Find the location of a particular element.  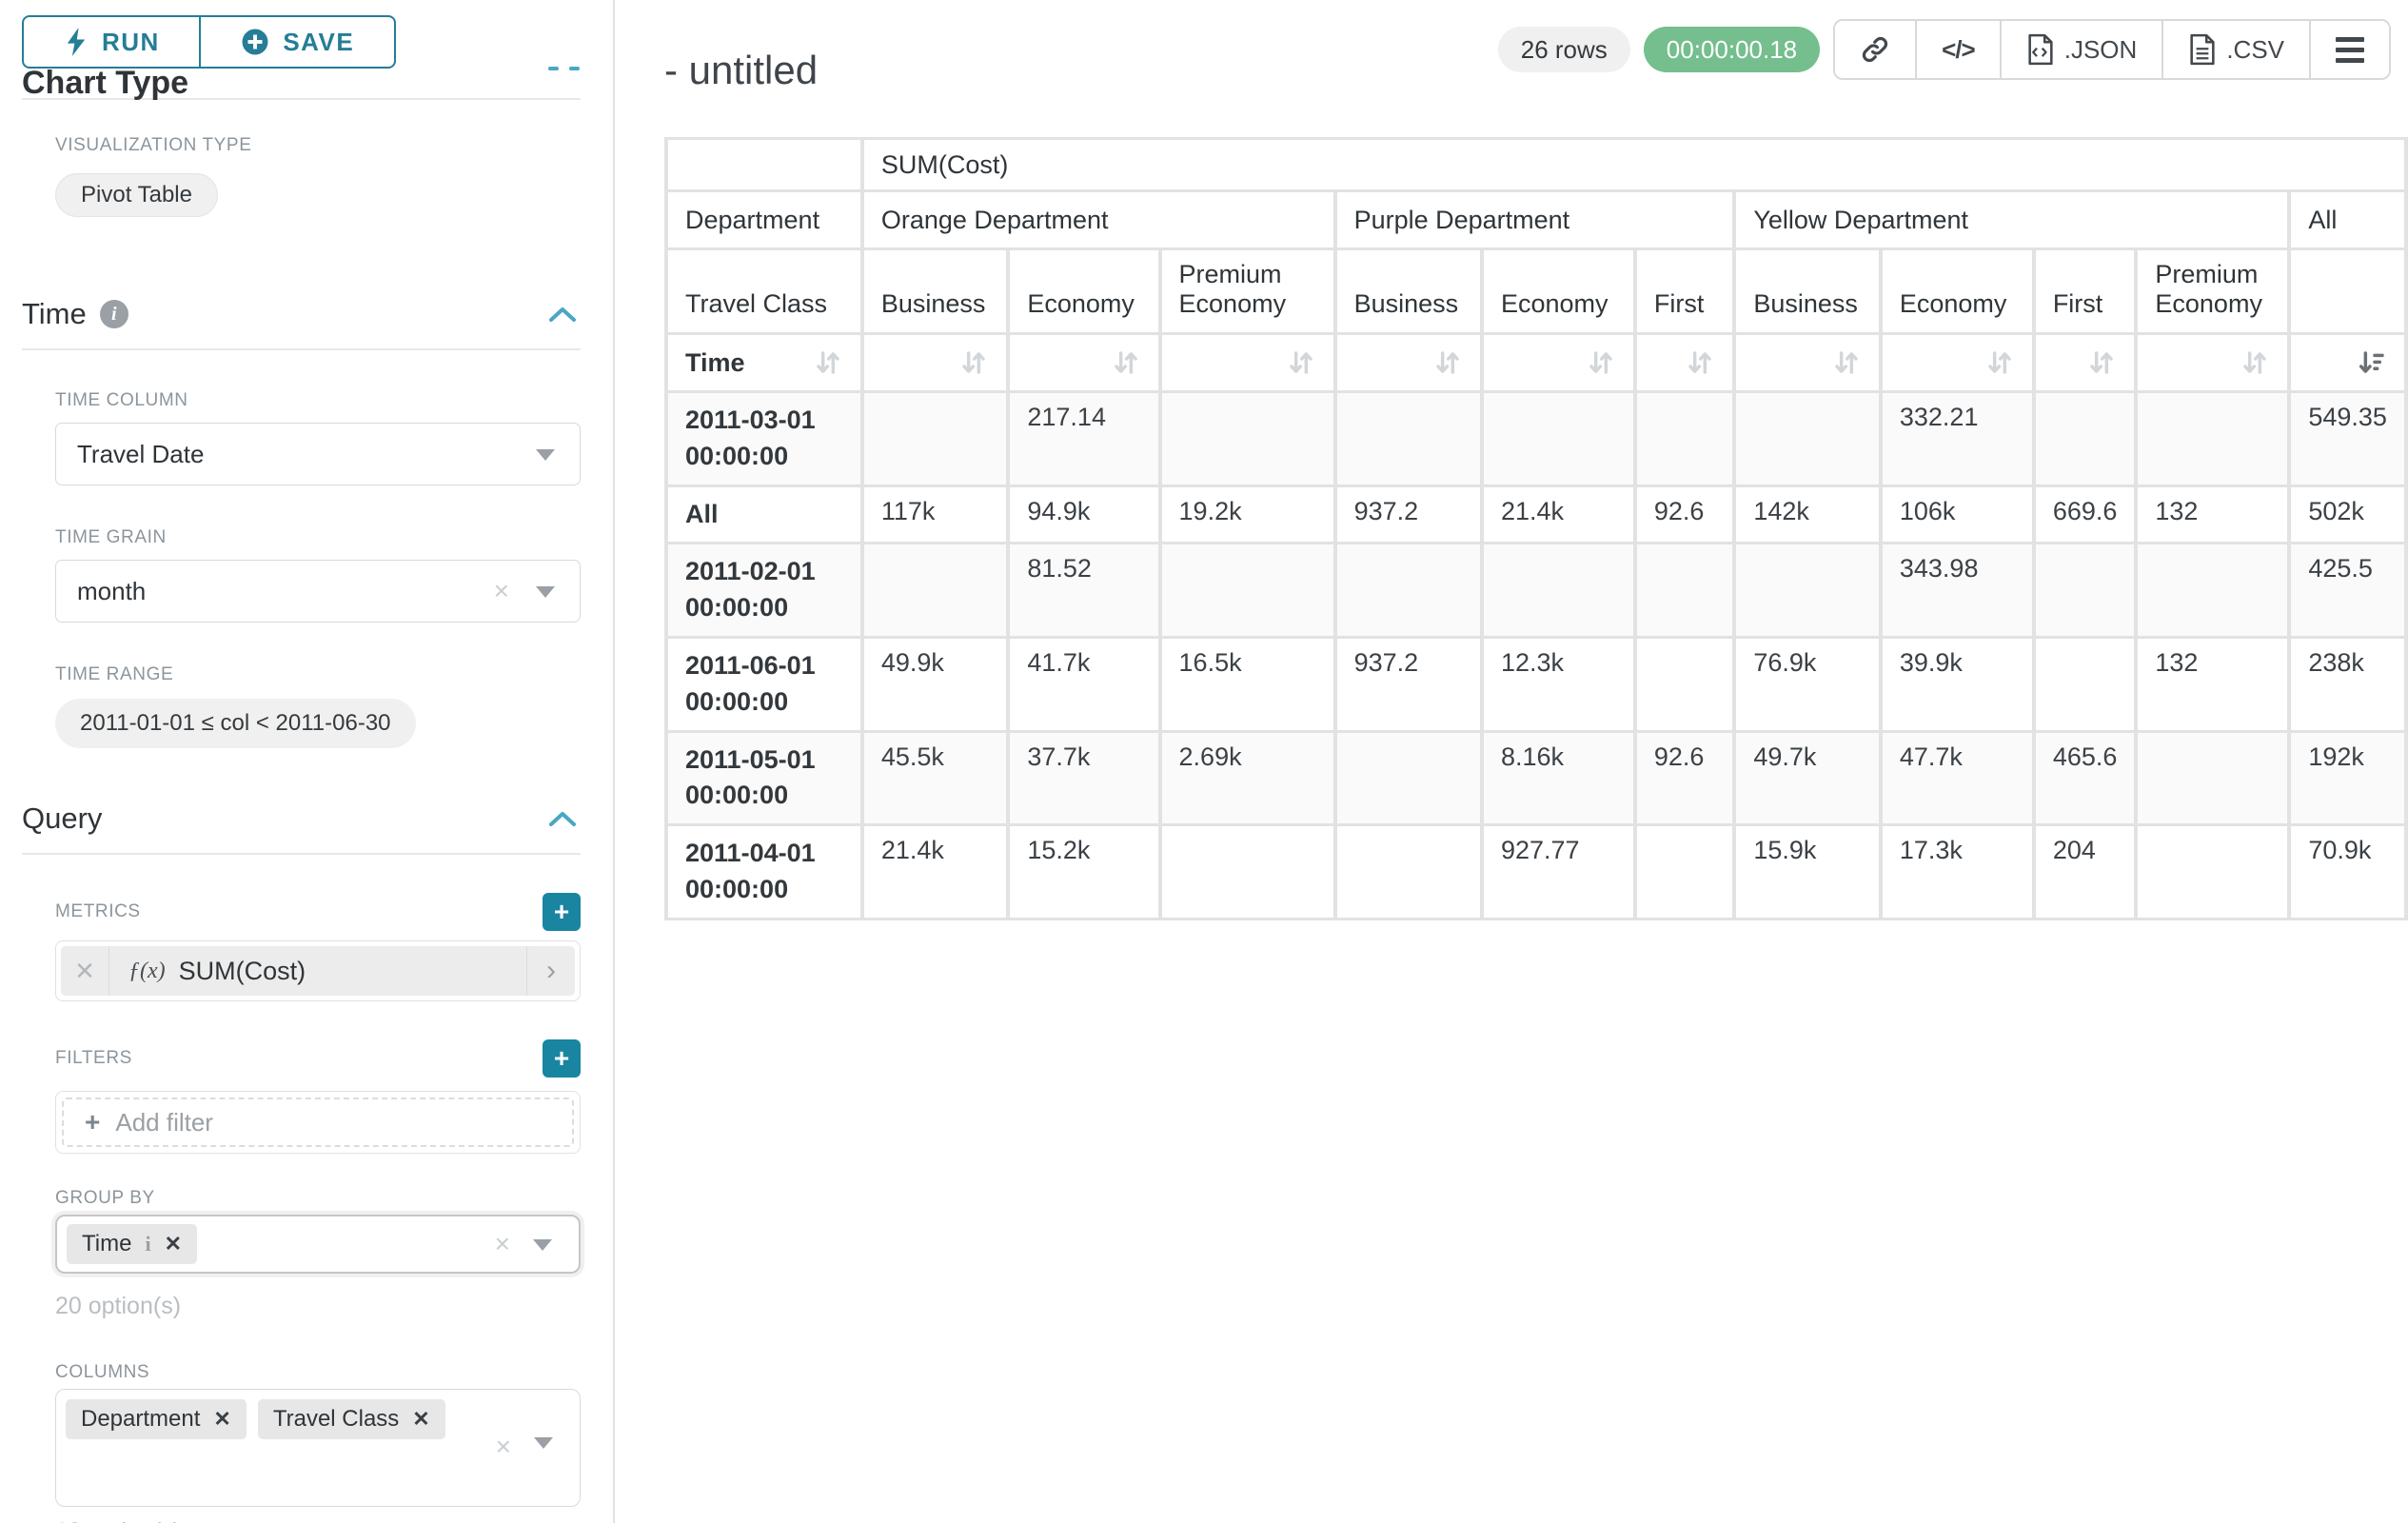

time-column-select: Travel Date is located at coordinates (318, 454).